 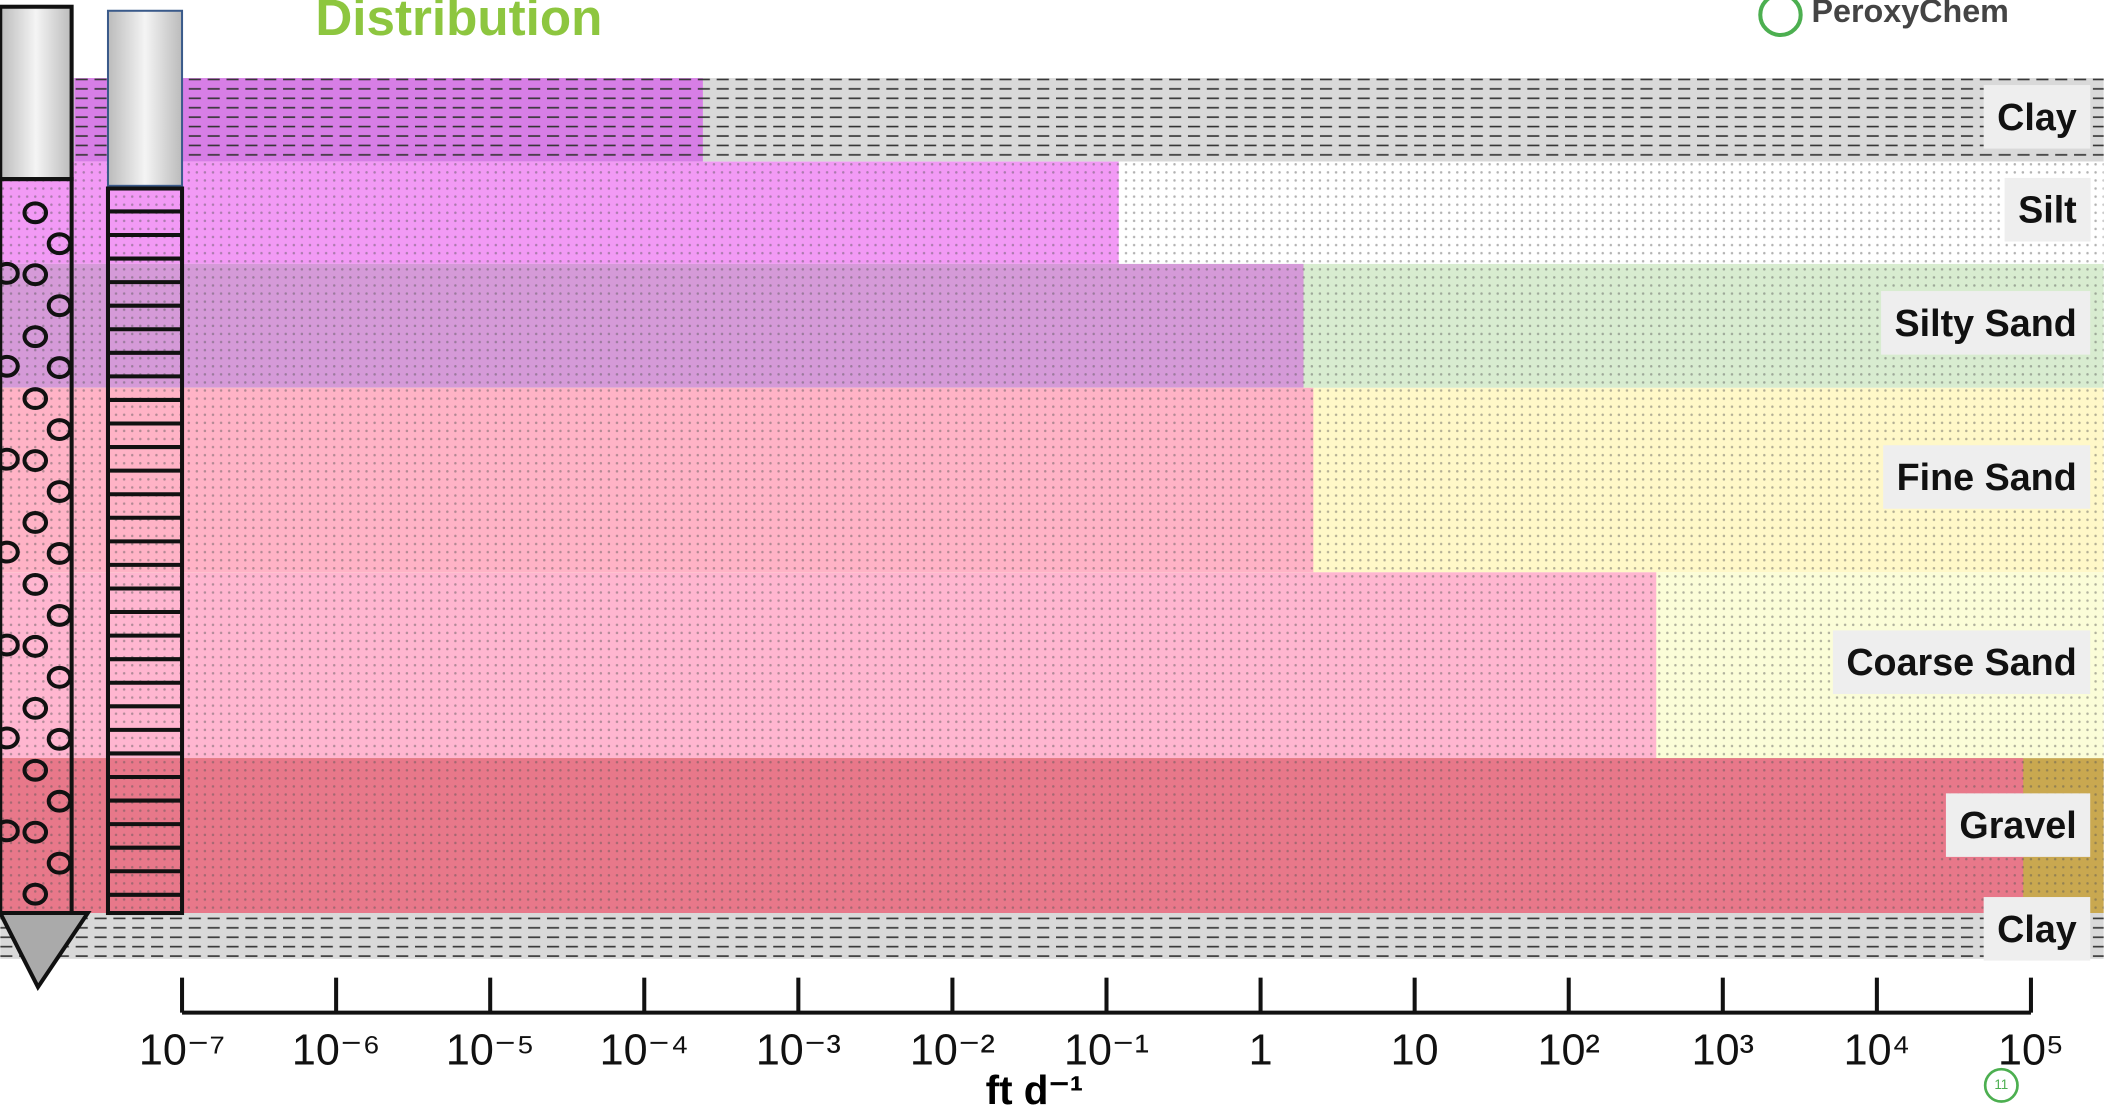 I want to click on category-label: Coarse Sand, so click(x=1961, y=662).